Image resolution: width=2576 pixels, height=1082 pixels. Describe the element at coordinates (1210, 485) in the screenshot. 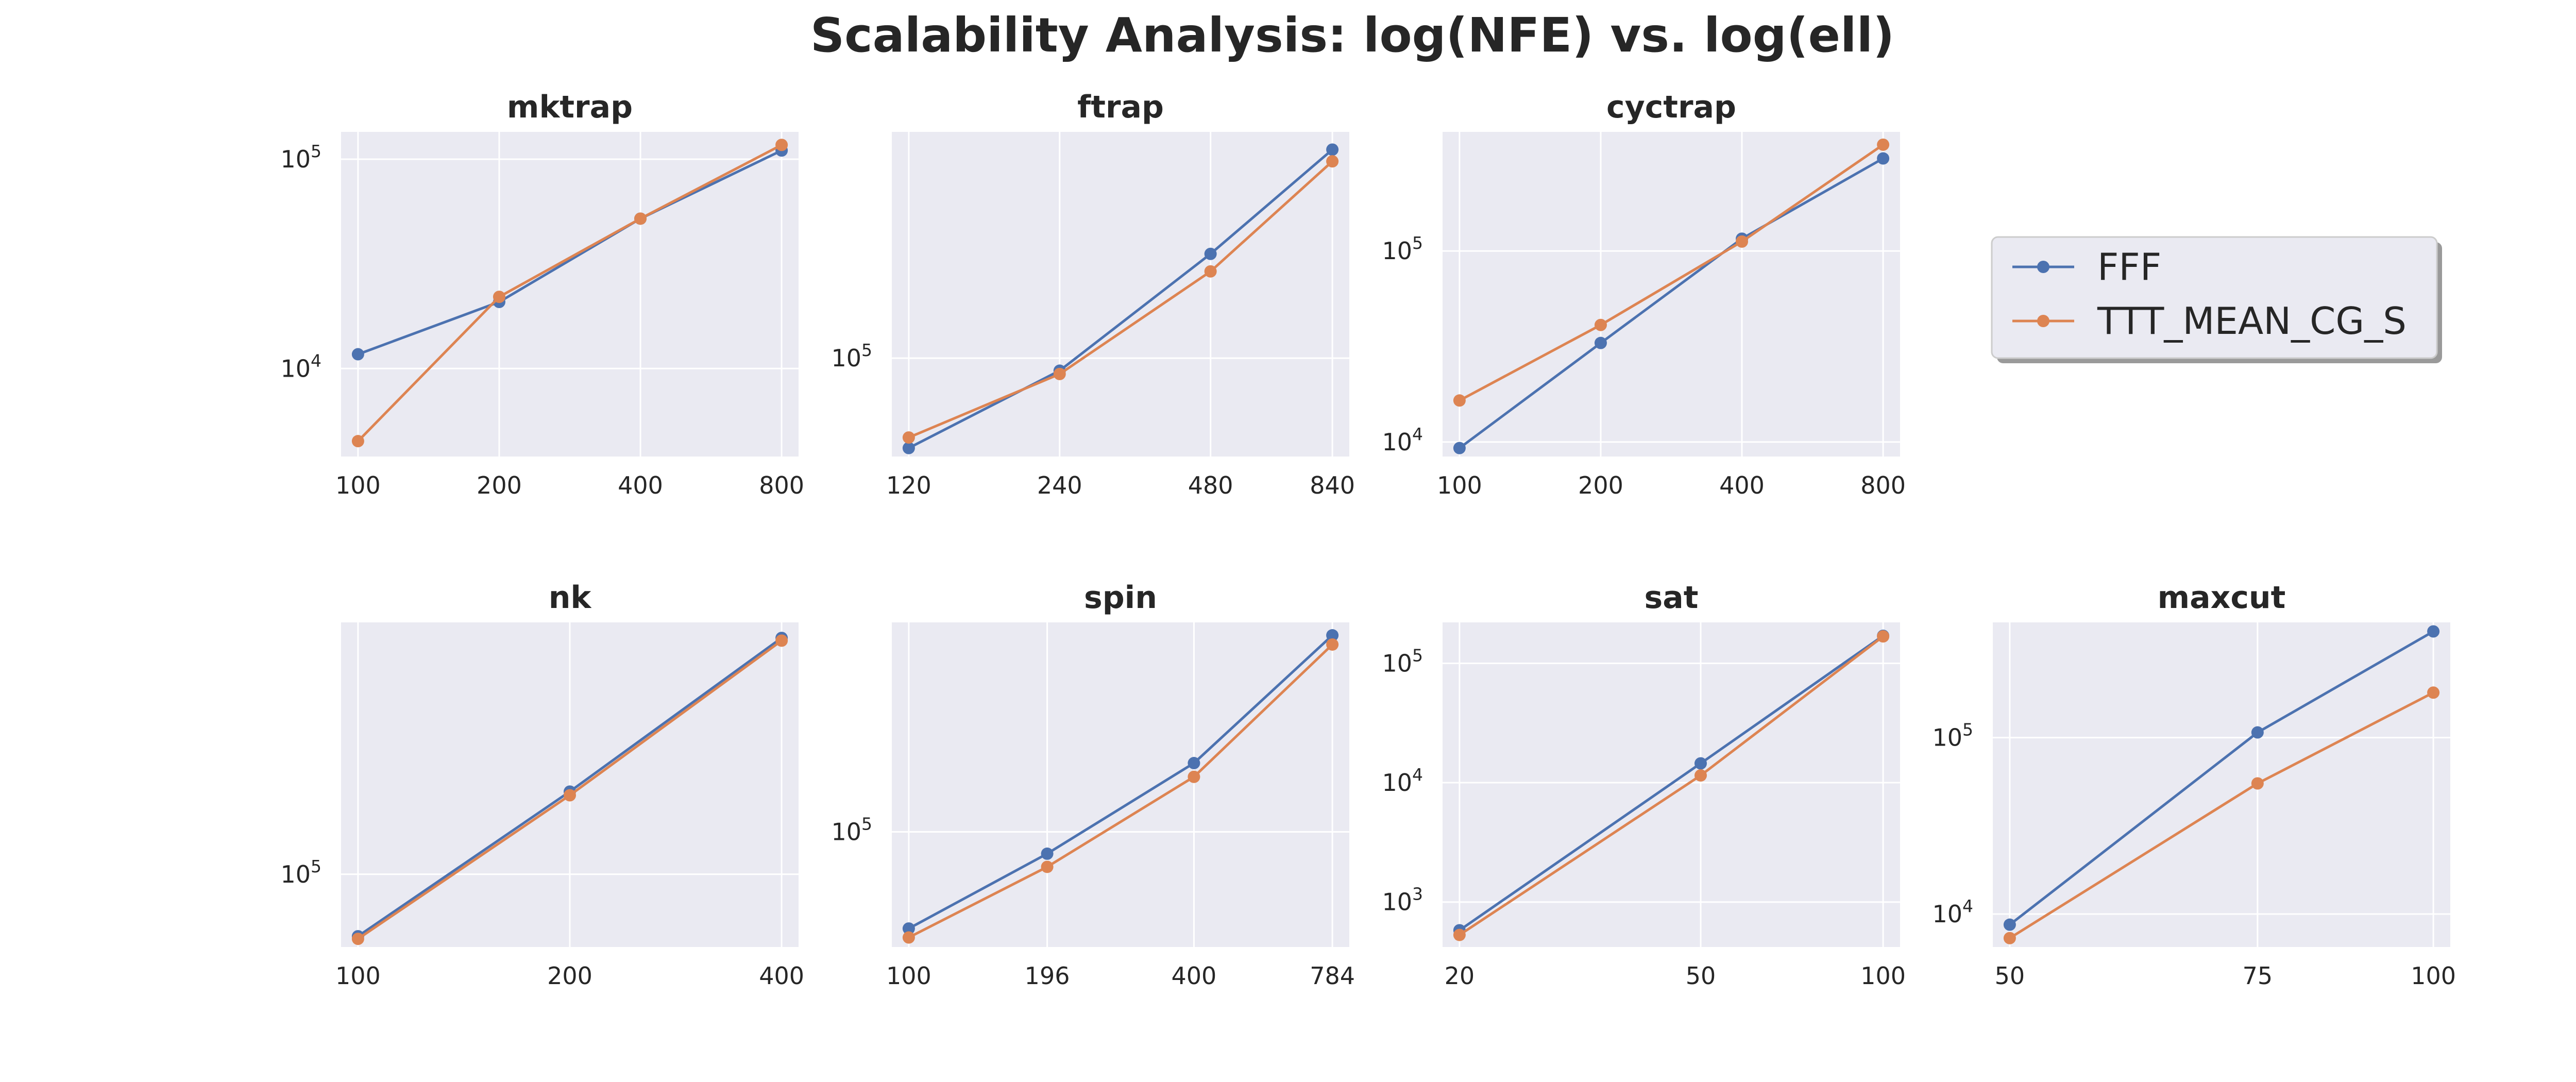

I see `x-tick-label: 480` at that location.